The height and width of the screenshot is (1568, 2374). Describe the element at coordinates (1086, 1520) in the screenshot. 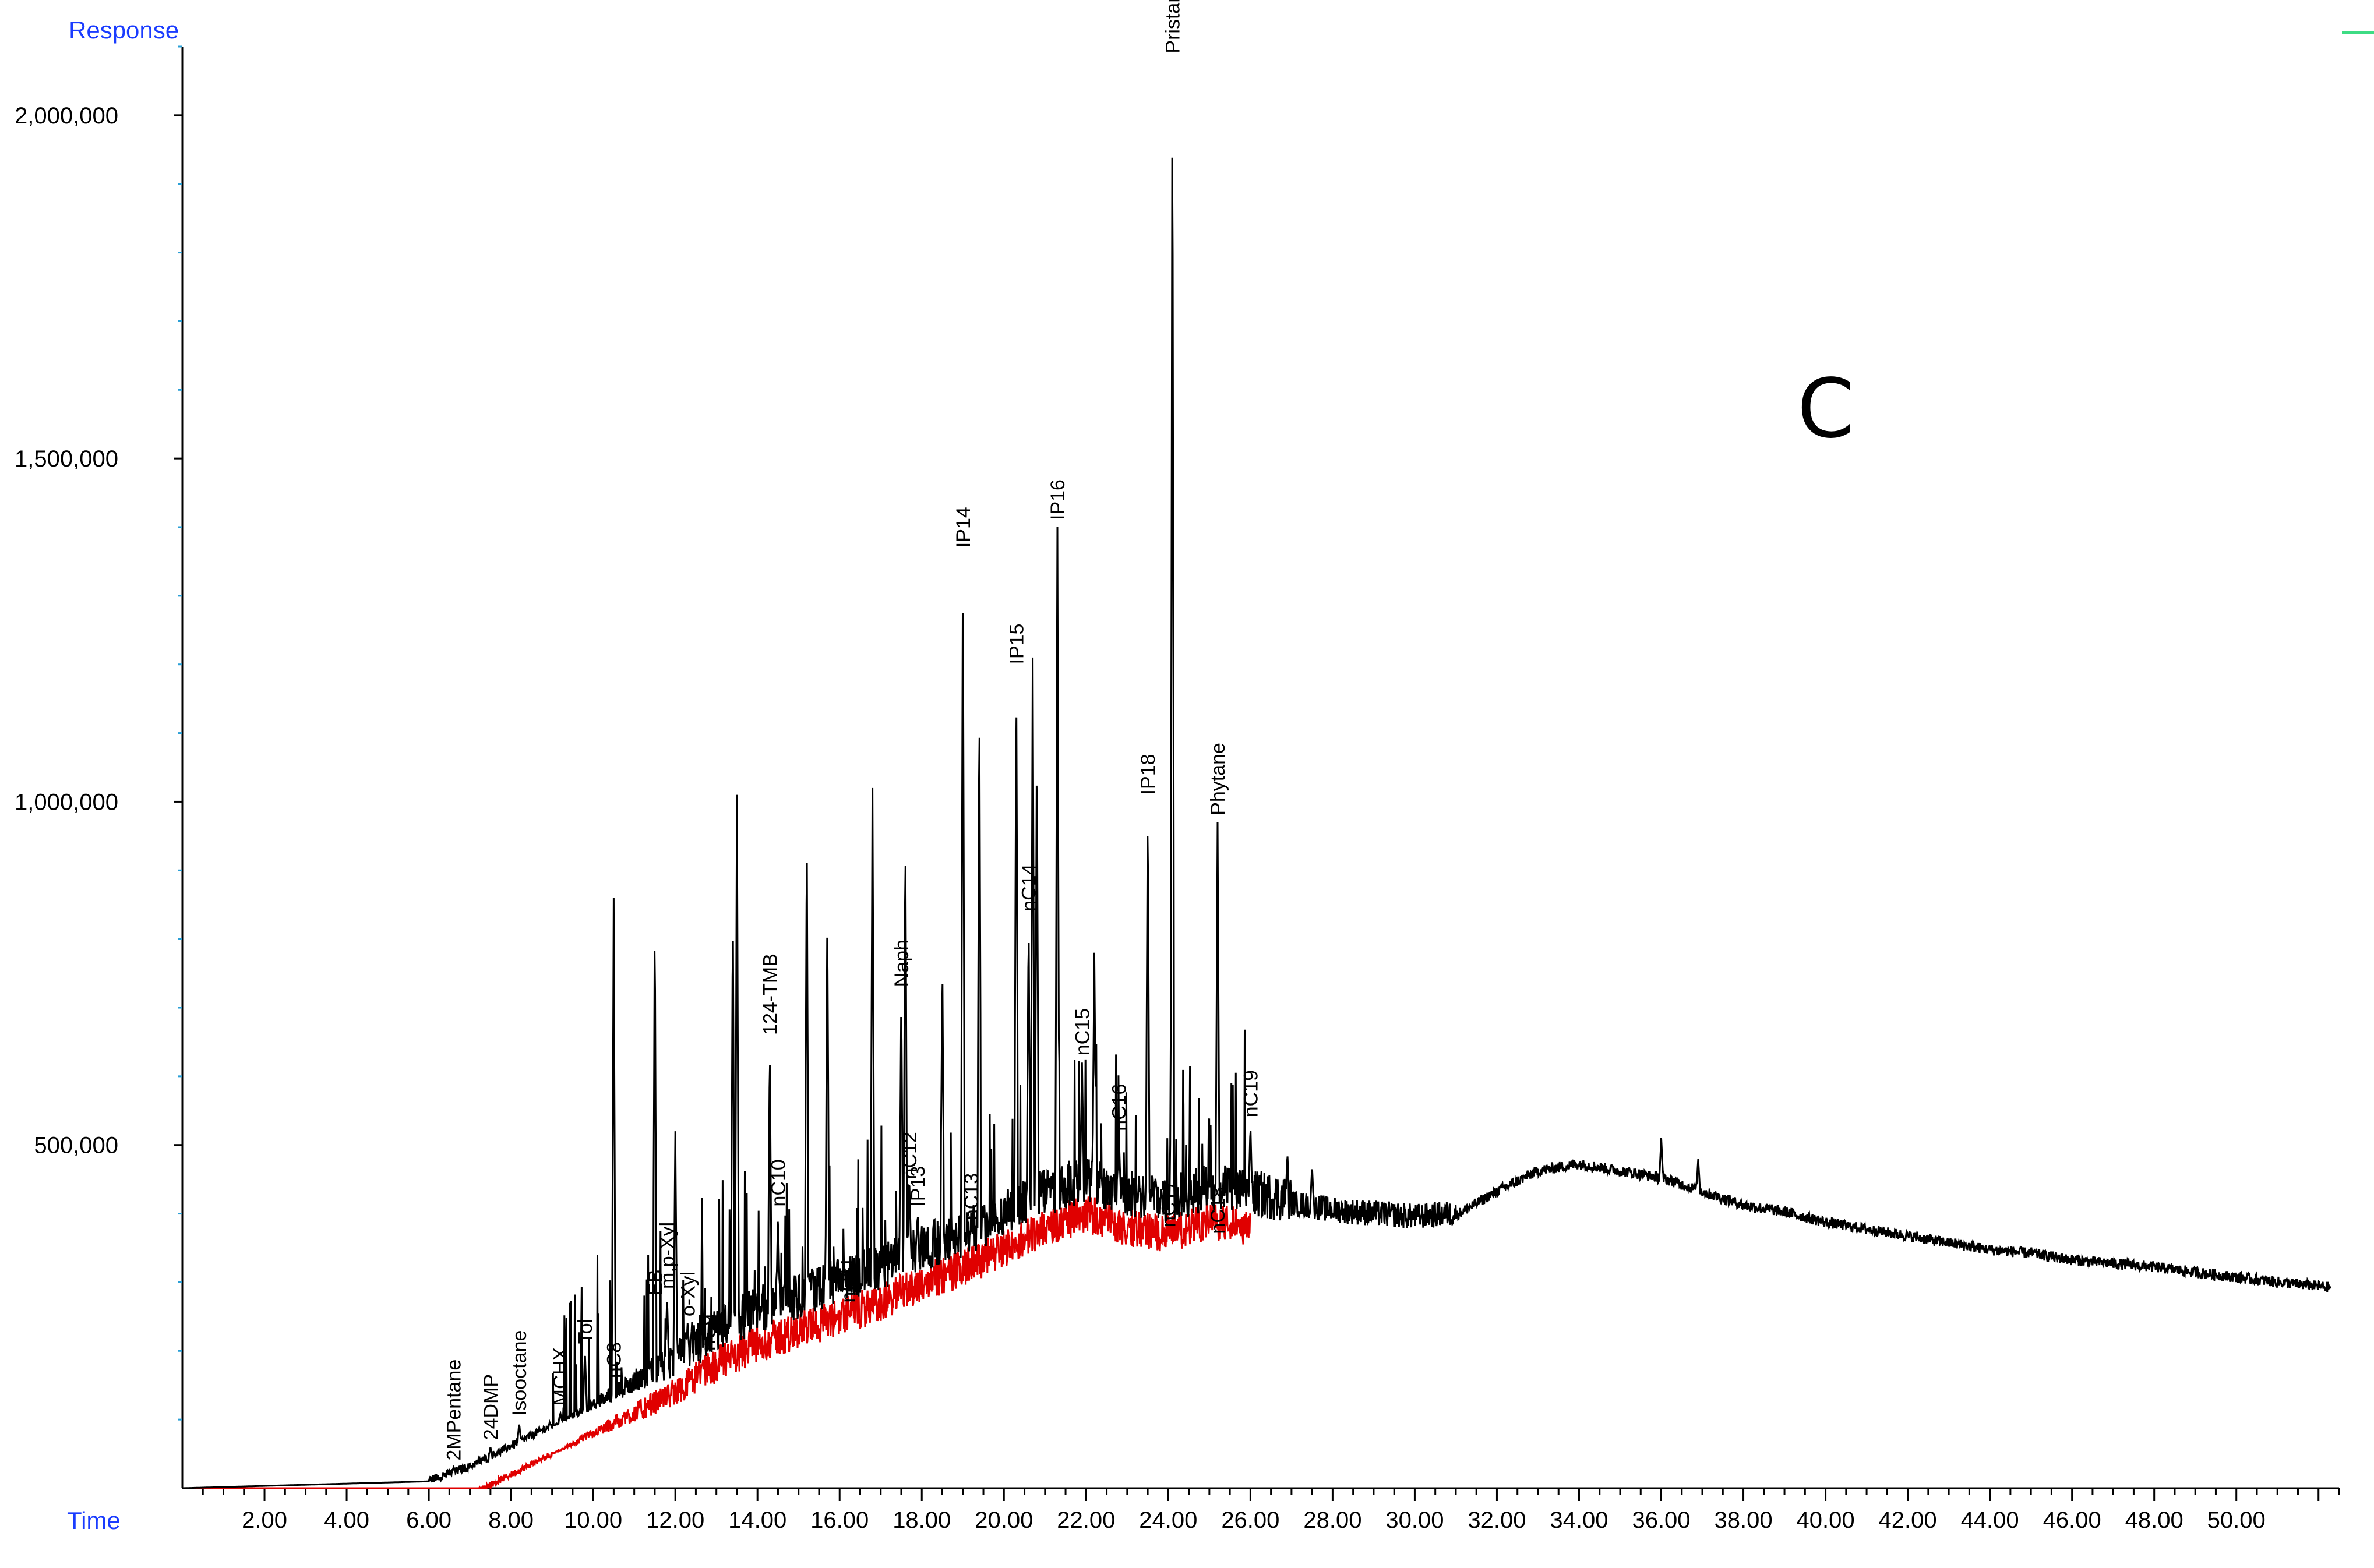

I see `x-tick-label: 22.00` at that location.